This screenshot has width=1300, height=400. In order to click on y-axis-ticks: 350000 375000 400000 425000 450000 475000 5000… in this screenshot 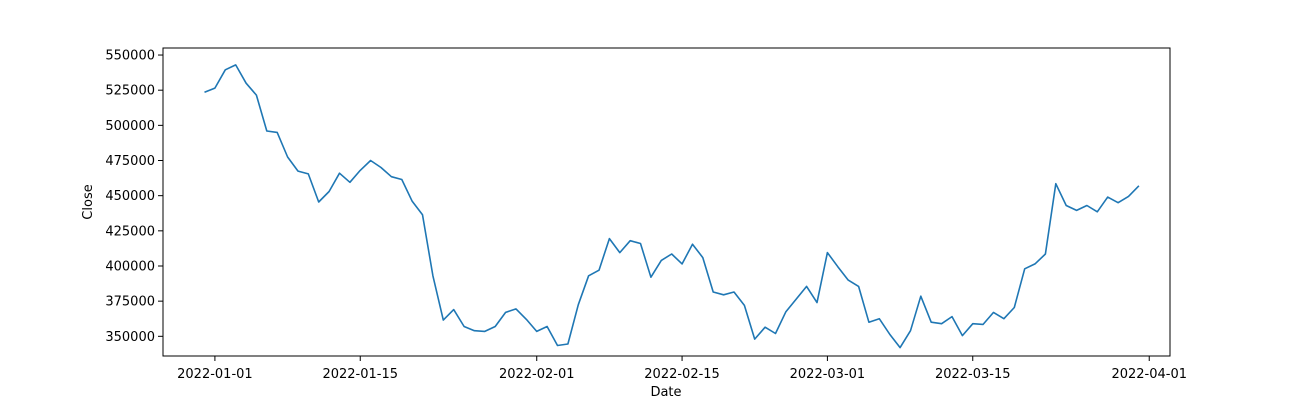, I will do `click(134, 197)`.